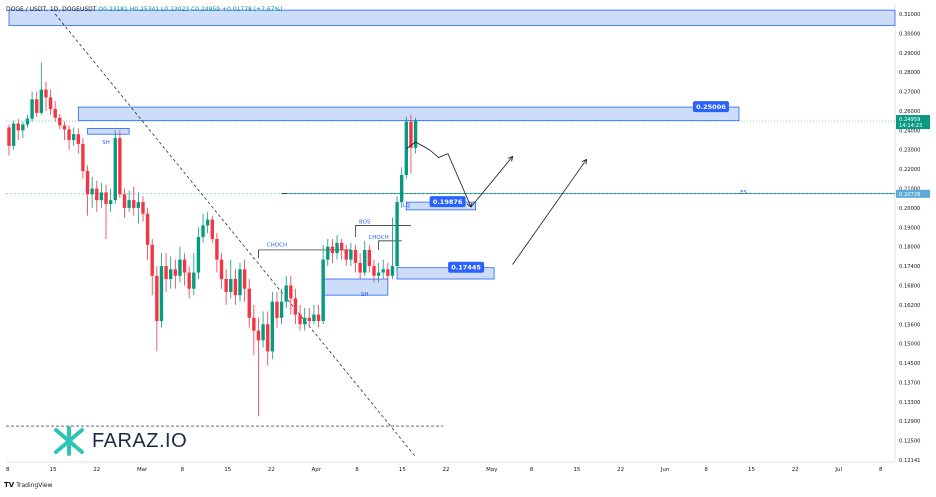  I want to click on price-tick-label: 0.23000, so click(909, 151).